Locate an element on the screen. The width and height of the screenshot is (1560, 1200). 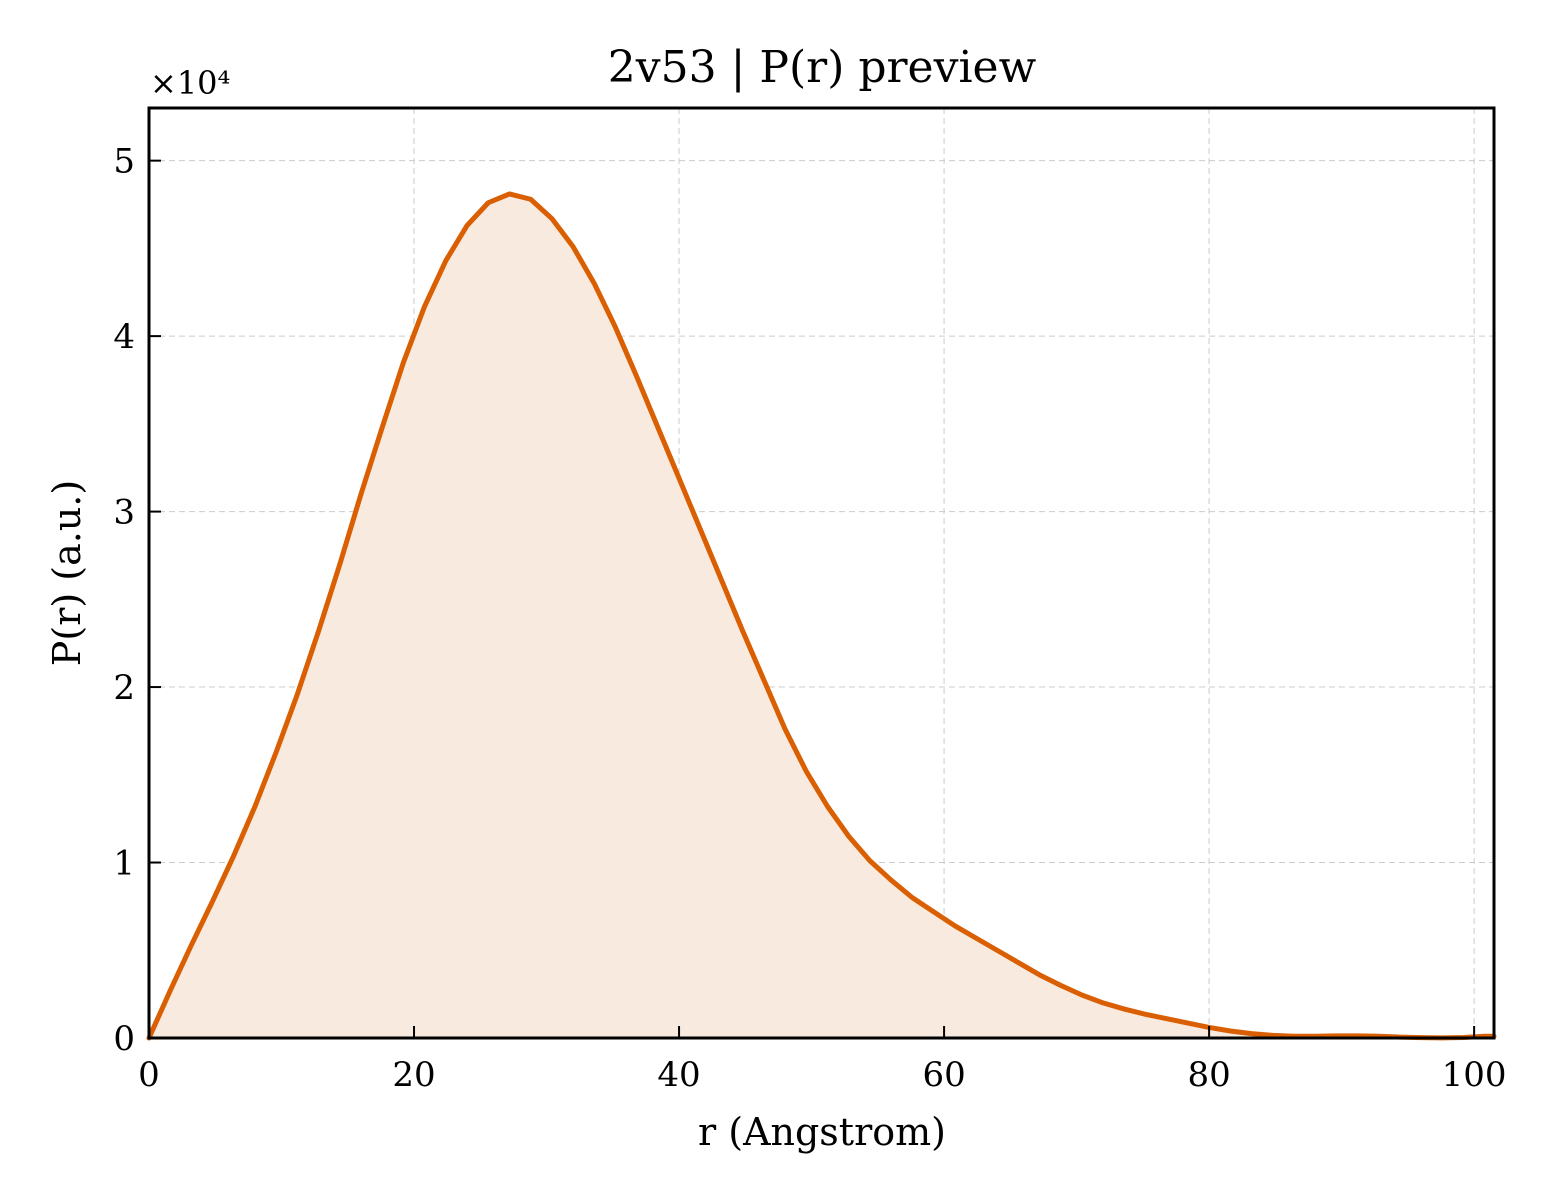
x-tick-label: 80 is located at coordinates (1208, 1075).